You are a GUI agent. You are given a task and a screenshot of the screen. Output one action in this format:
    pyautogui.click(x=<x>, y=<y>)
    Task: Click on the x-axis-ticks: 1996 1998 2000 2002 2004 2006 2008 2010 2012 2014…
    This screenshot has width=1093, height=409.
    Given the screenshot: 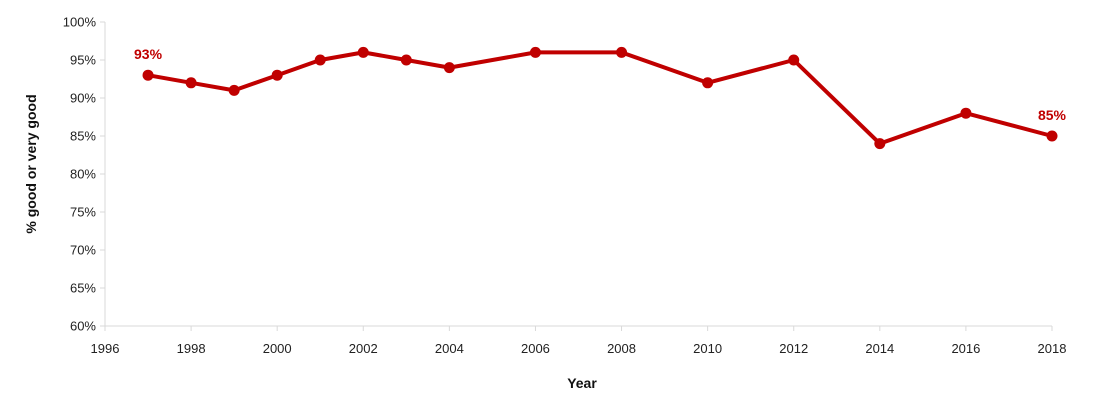 What is the action you would take?
    pyautogui.click(x=579, y=341)
    